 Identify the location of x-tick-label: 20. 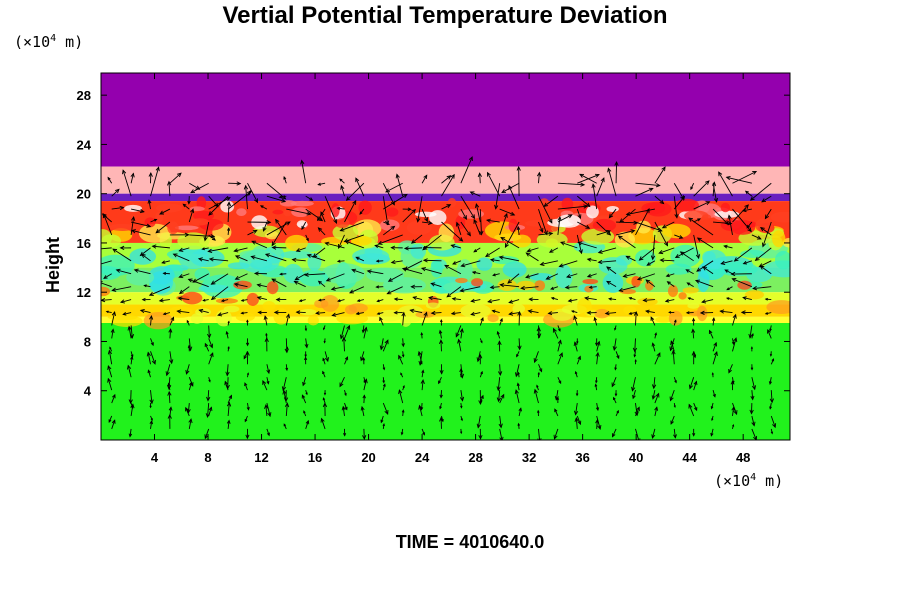
(368, 457).